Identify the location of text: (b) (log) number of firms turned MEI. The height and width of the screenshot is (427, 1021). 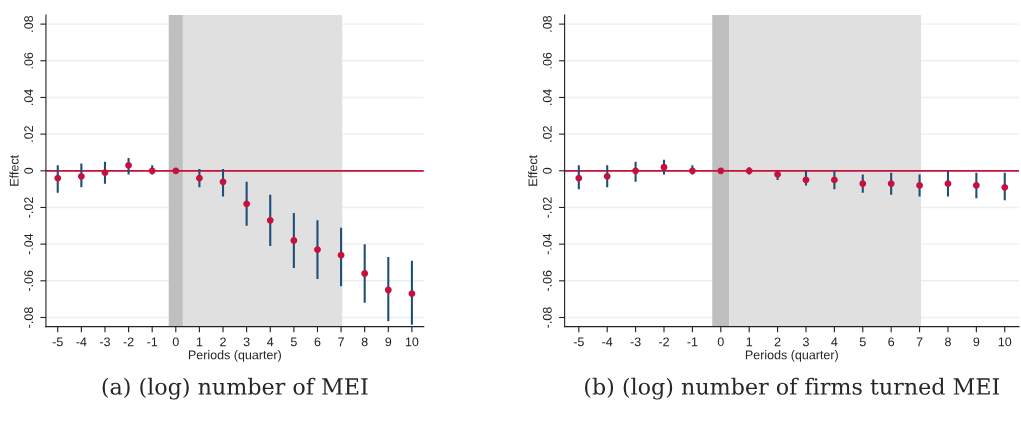
(792, 388).